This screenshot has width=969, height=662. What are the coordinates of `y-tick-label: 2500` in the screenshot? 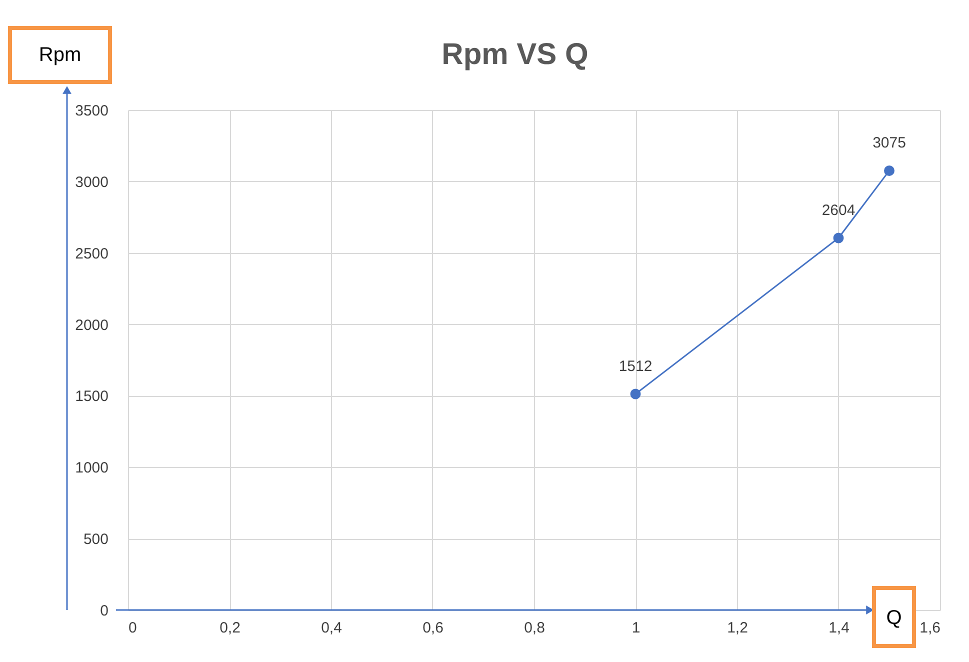 It's located at (91, 253).